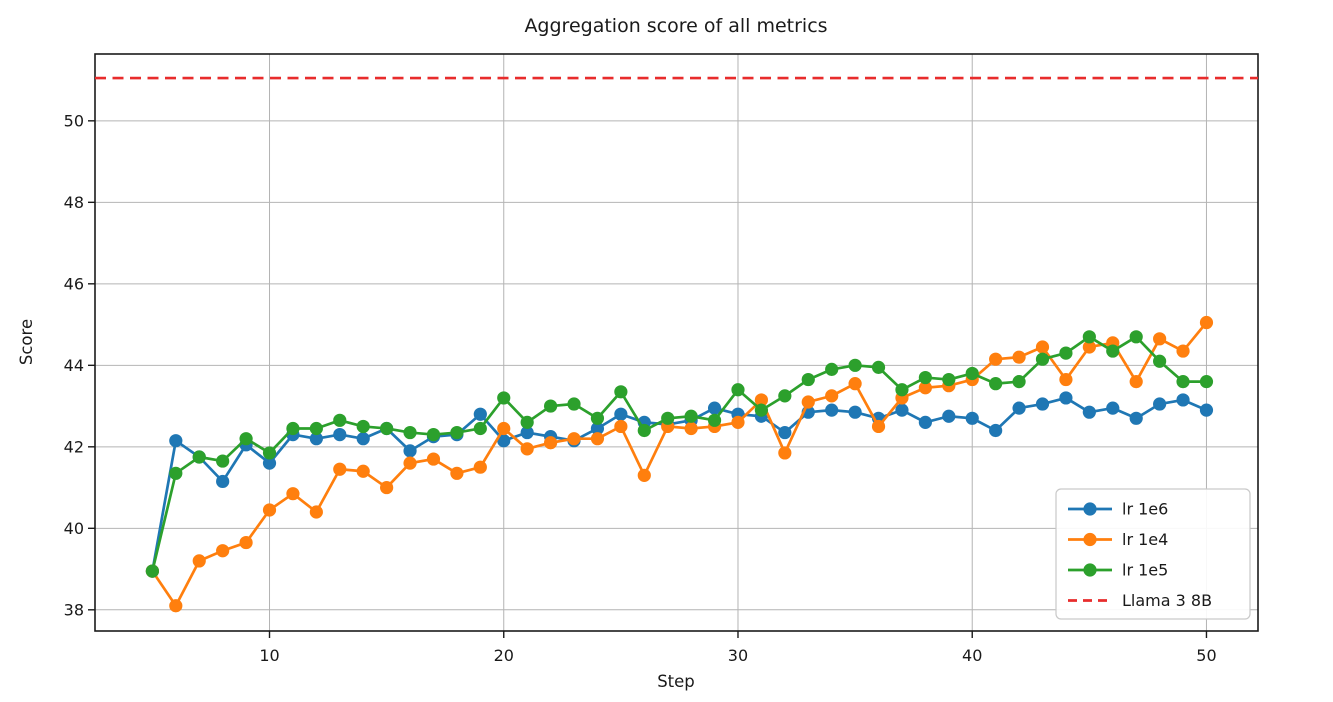 This screenshot has width=1333, height=702. I want to click on x-tick-label: 50, so click(1206, 655).